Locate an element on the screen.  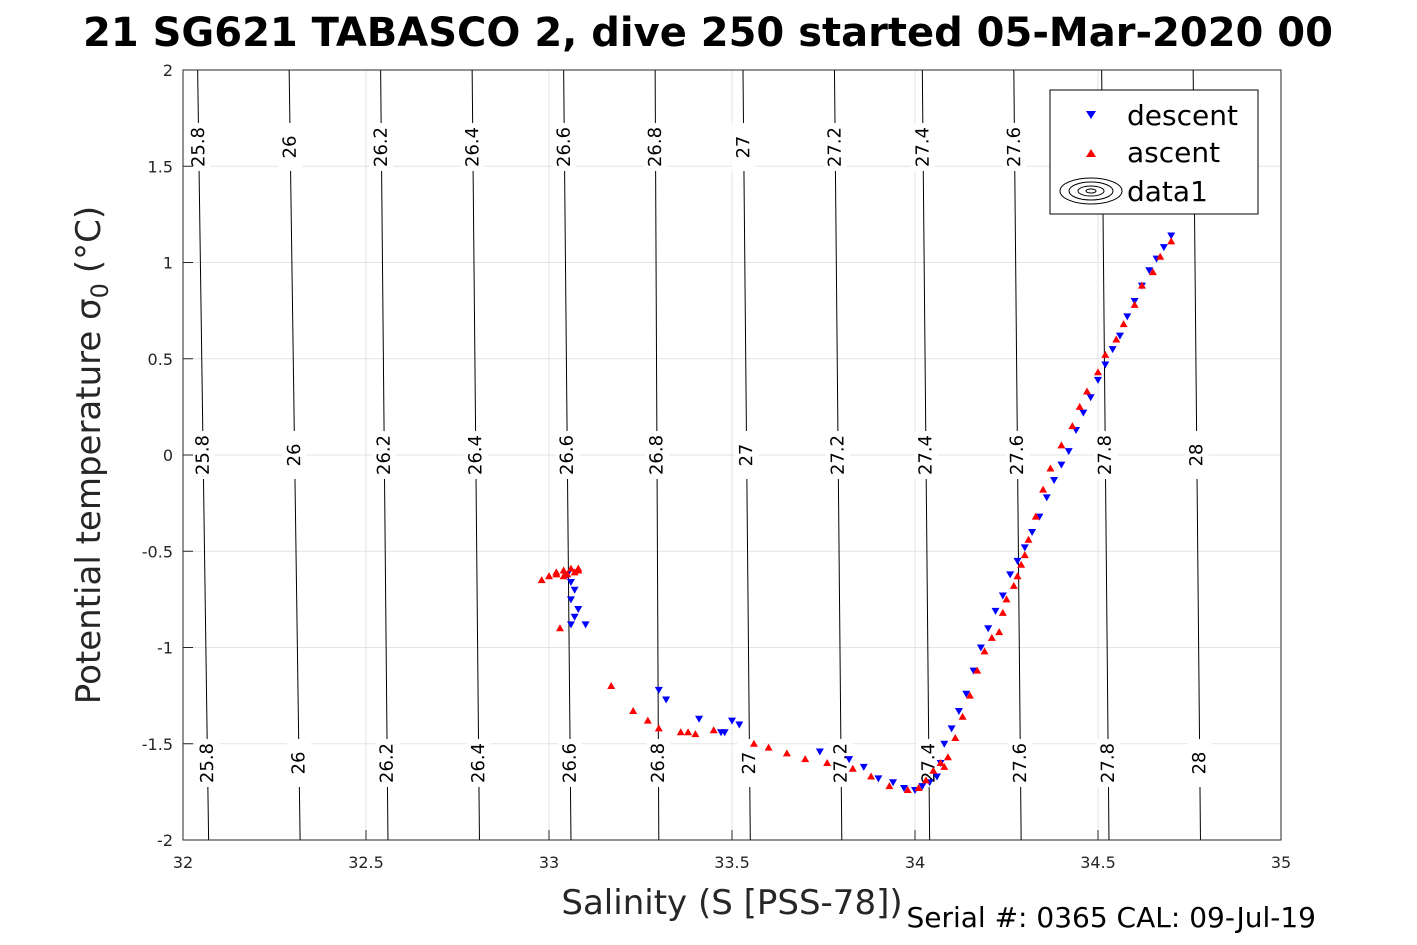
contour-label: 27 is located at coordinates (746, 454).